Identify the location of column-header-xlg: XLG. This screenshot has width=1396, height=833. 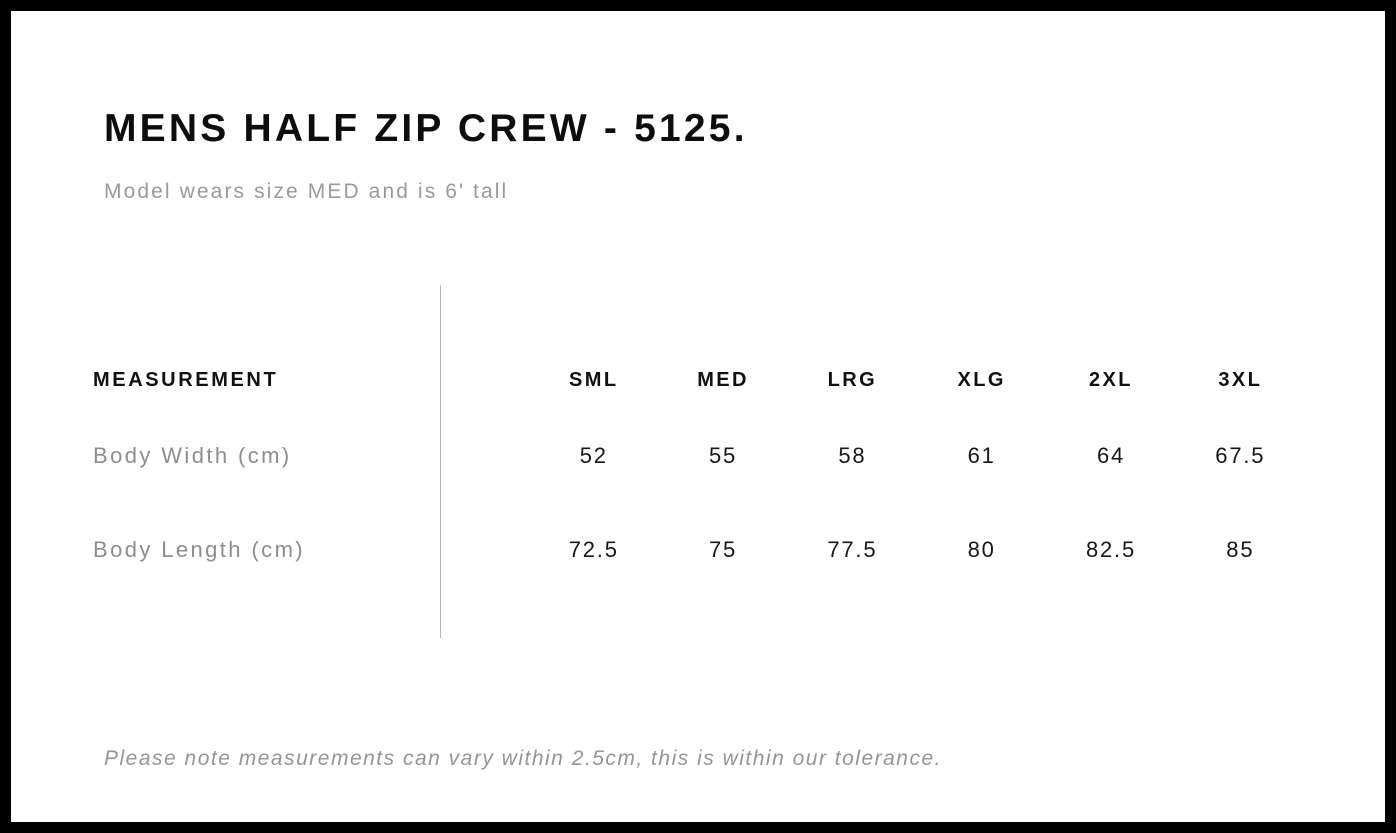
(981, 379).